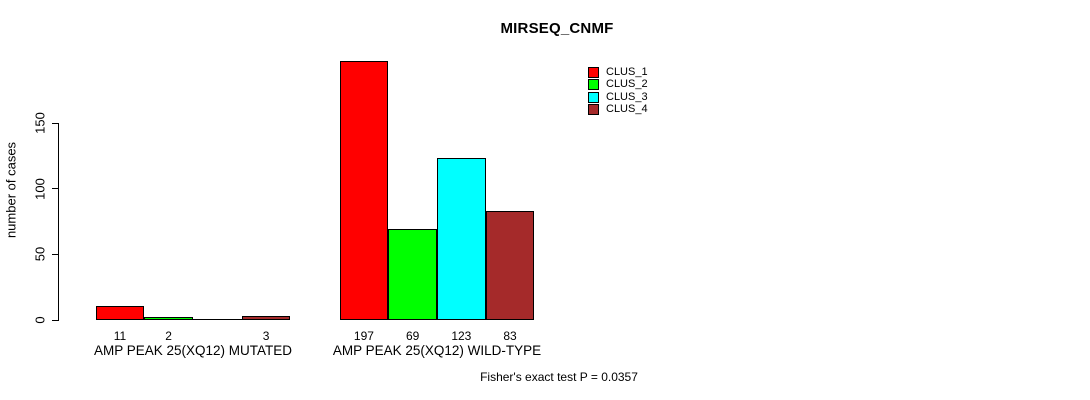  What do you see at coordinates (510, 265) in the screenshot?
I see `bar-clus_4-group2` at bounding box center [510, 265].